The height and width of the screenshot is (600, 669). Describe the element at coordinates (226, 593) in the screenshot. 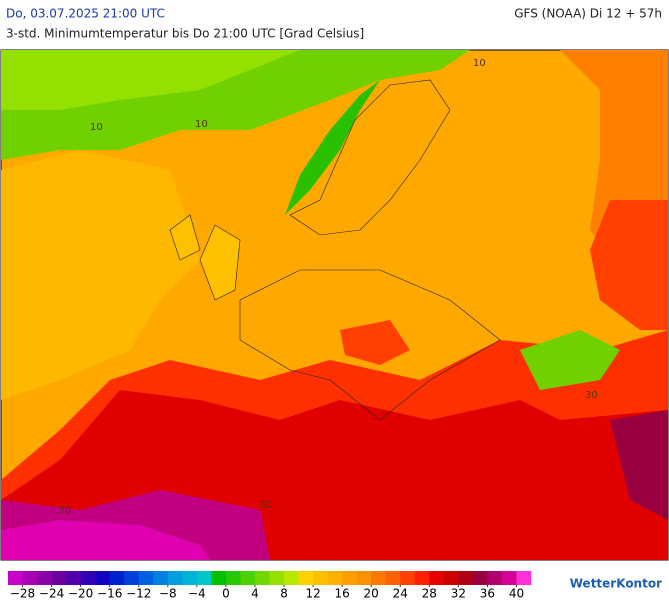

I see `colorbar-label: 0` at that location.